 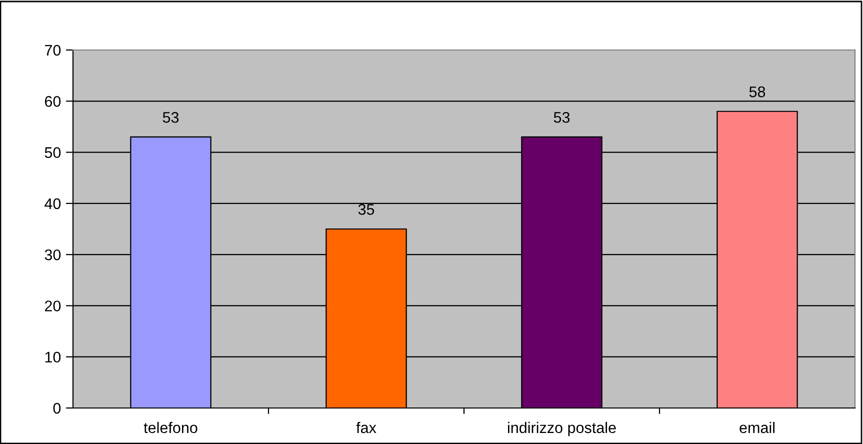 What do you see at coordinates (366, 428) in the screenshot?
I see `x-tick-label: fax` at bounding box center [366, 428].